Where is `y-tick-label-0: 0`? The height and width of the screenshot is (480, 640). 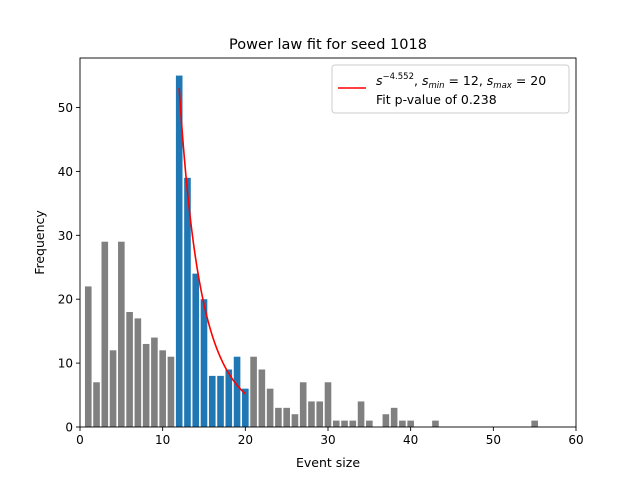 y-tick-label-0: 0 is located at coordinates (69, 428).